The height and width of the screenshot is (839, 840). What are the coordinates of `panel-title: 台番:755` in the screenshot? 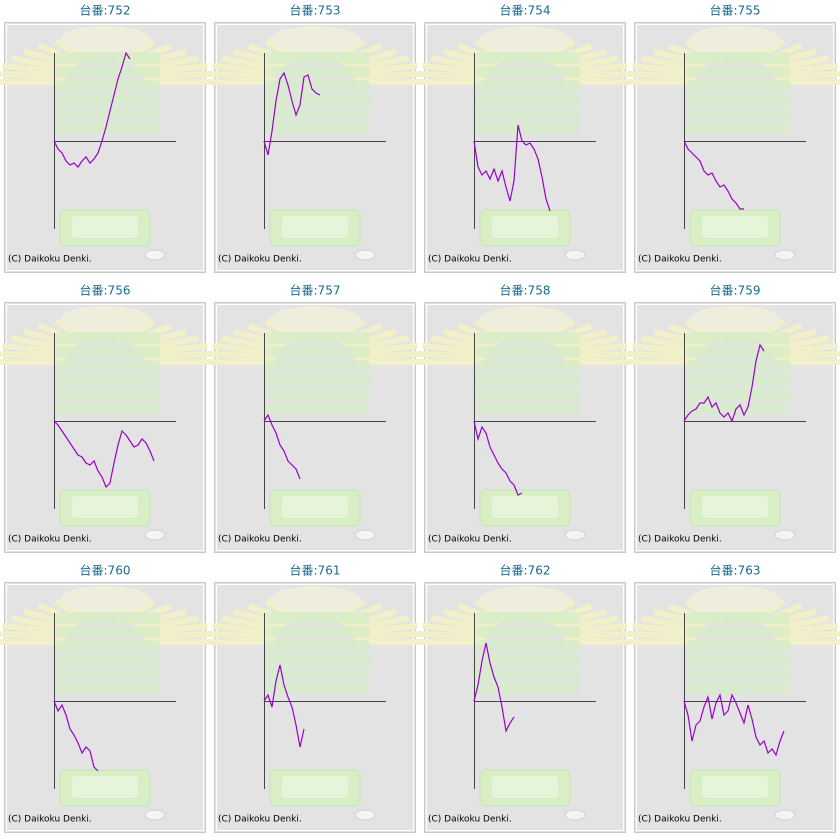 It's located at (735, 10).